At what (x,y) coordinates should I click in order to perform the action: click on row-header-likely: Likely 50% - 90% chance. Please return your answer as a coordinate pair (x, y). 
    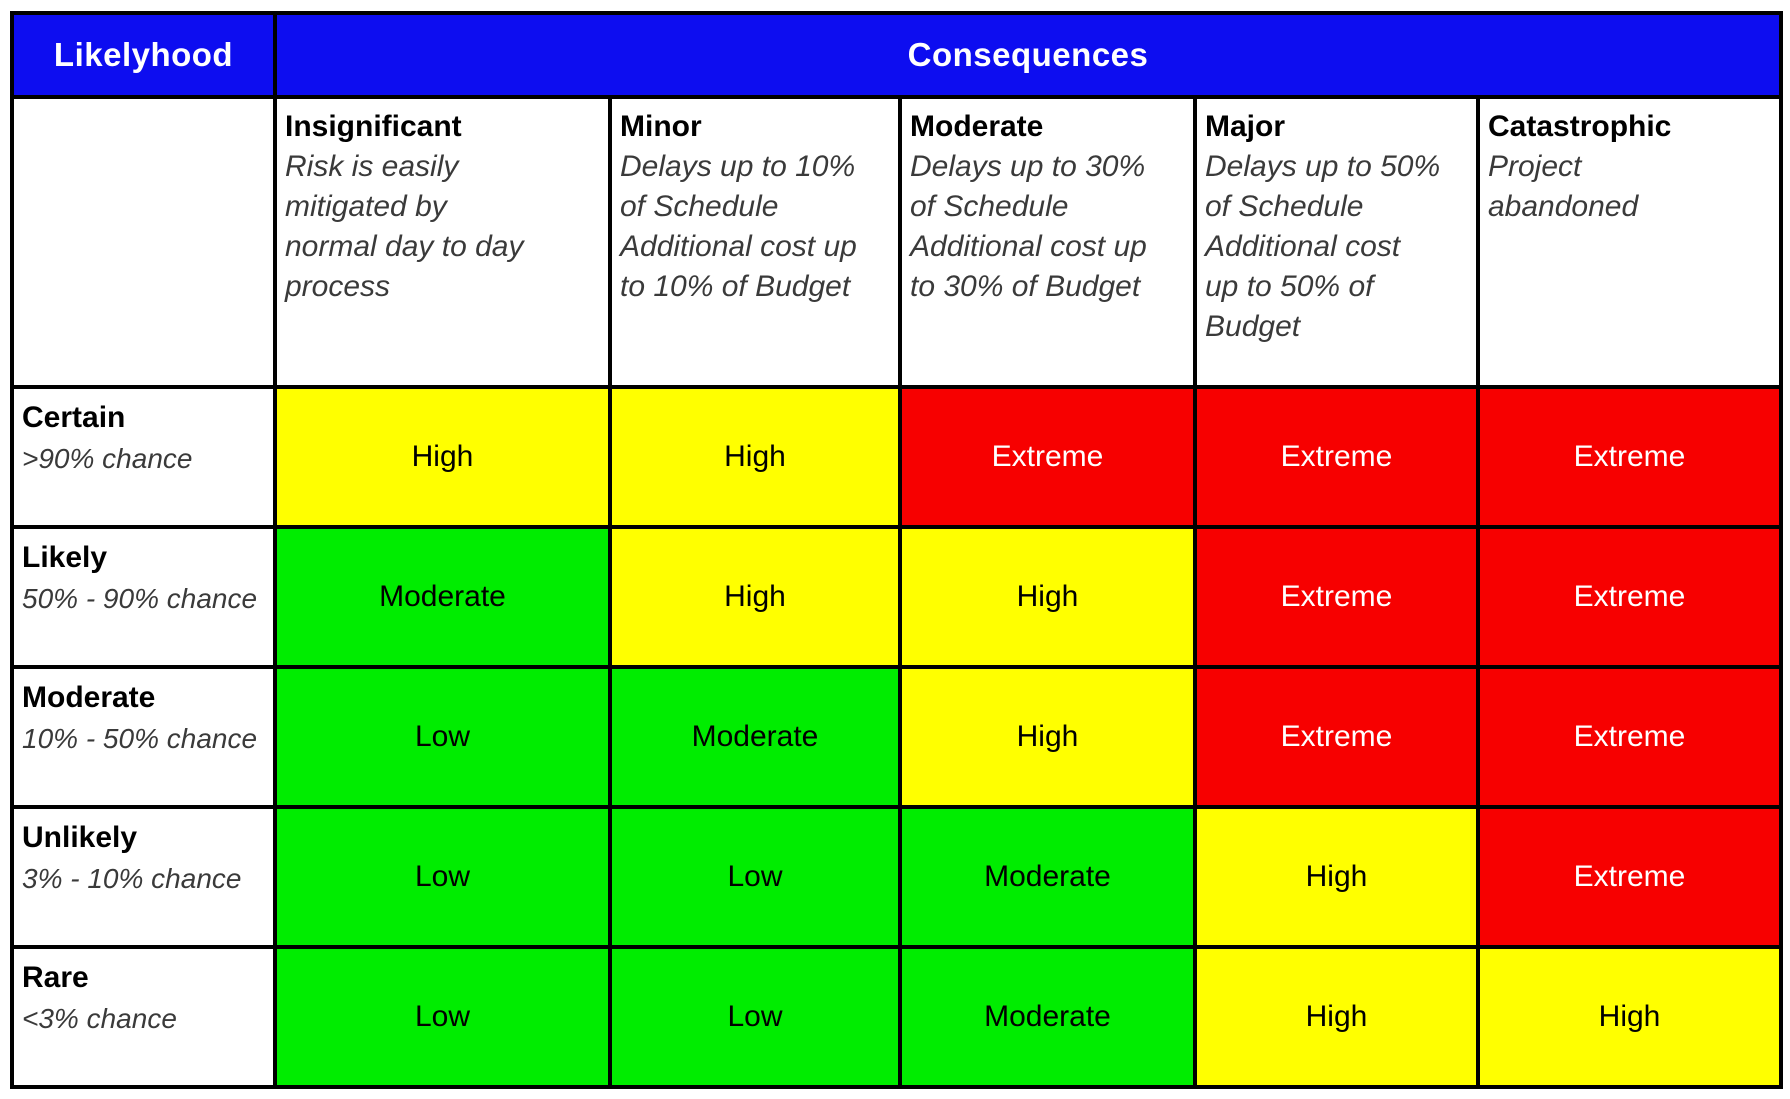
    Looking at the image, I should click on (143, 597).